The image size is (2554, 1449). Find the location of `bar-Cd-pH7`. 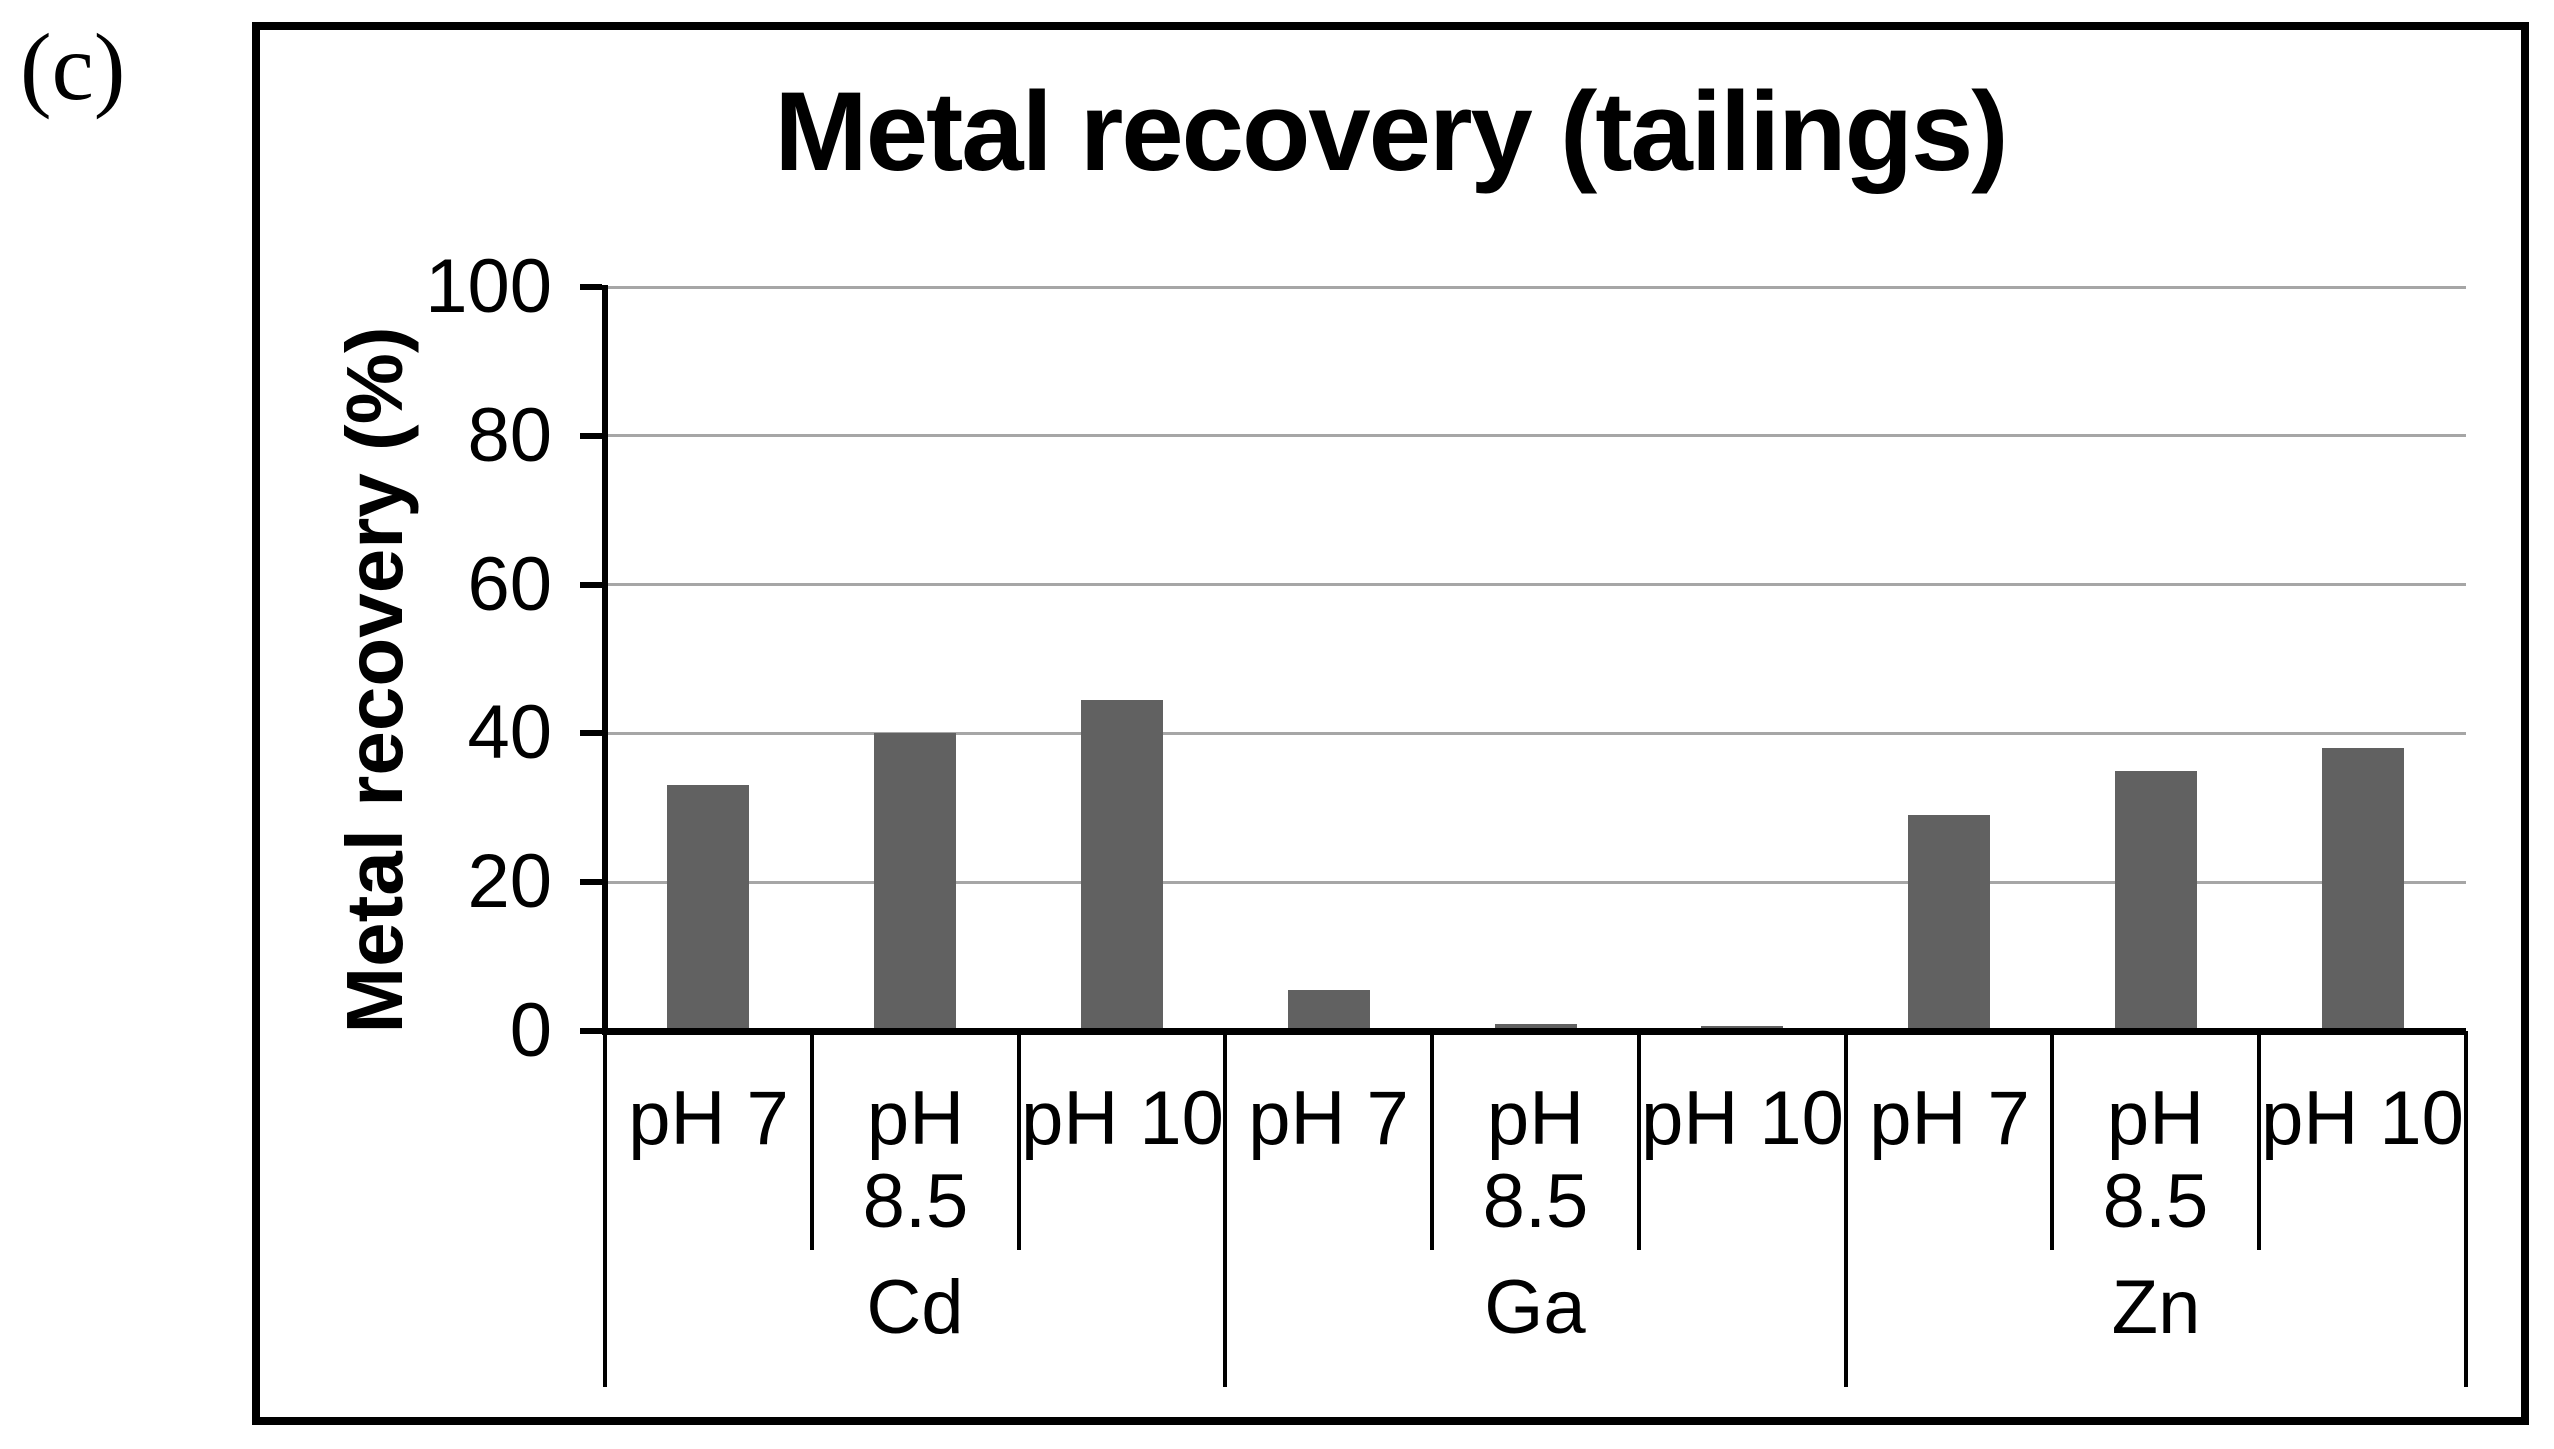

bar-Cd-pH7 is located at coordinates (708, 908).